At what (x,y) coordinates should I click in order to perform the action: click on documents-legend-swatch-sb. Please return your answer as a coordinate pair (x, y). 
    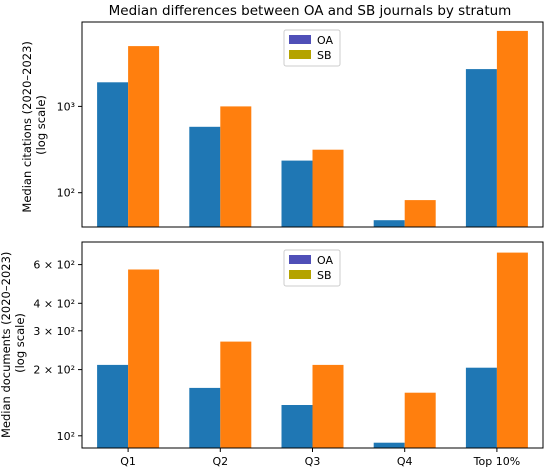
    Looking at the image, I should click on (300, 274).